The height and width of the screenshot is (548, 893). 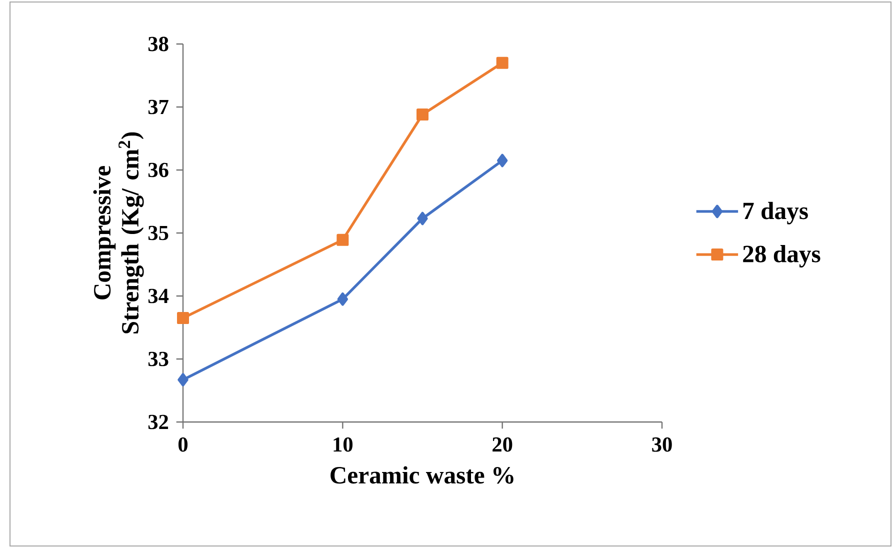 What do you see at coordinates (158, 107) in the screenshot?
I see `y-tick-label: 37` at bounding box center [158, 107].